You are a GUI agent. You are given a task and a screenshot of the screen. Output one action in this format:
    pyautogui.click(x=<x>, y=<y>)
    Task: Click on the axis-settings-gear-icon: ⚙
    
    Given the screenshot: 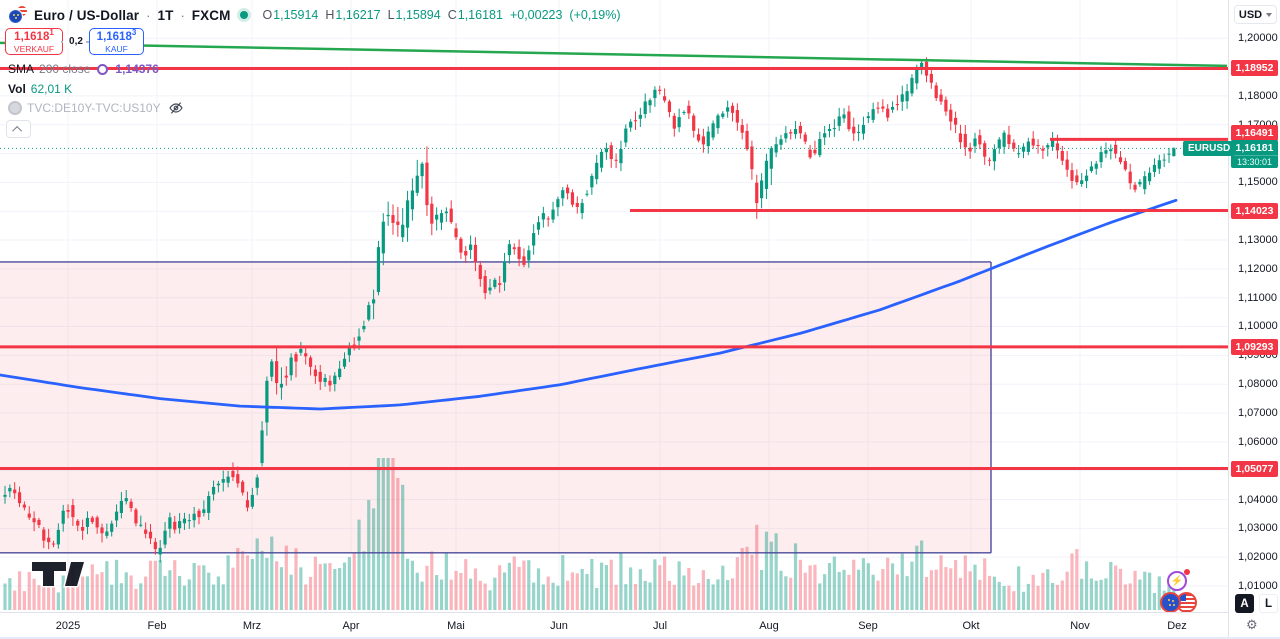 What is the action you would take?
    pyautogui.click(x=1252, y=624)
    